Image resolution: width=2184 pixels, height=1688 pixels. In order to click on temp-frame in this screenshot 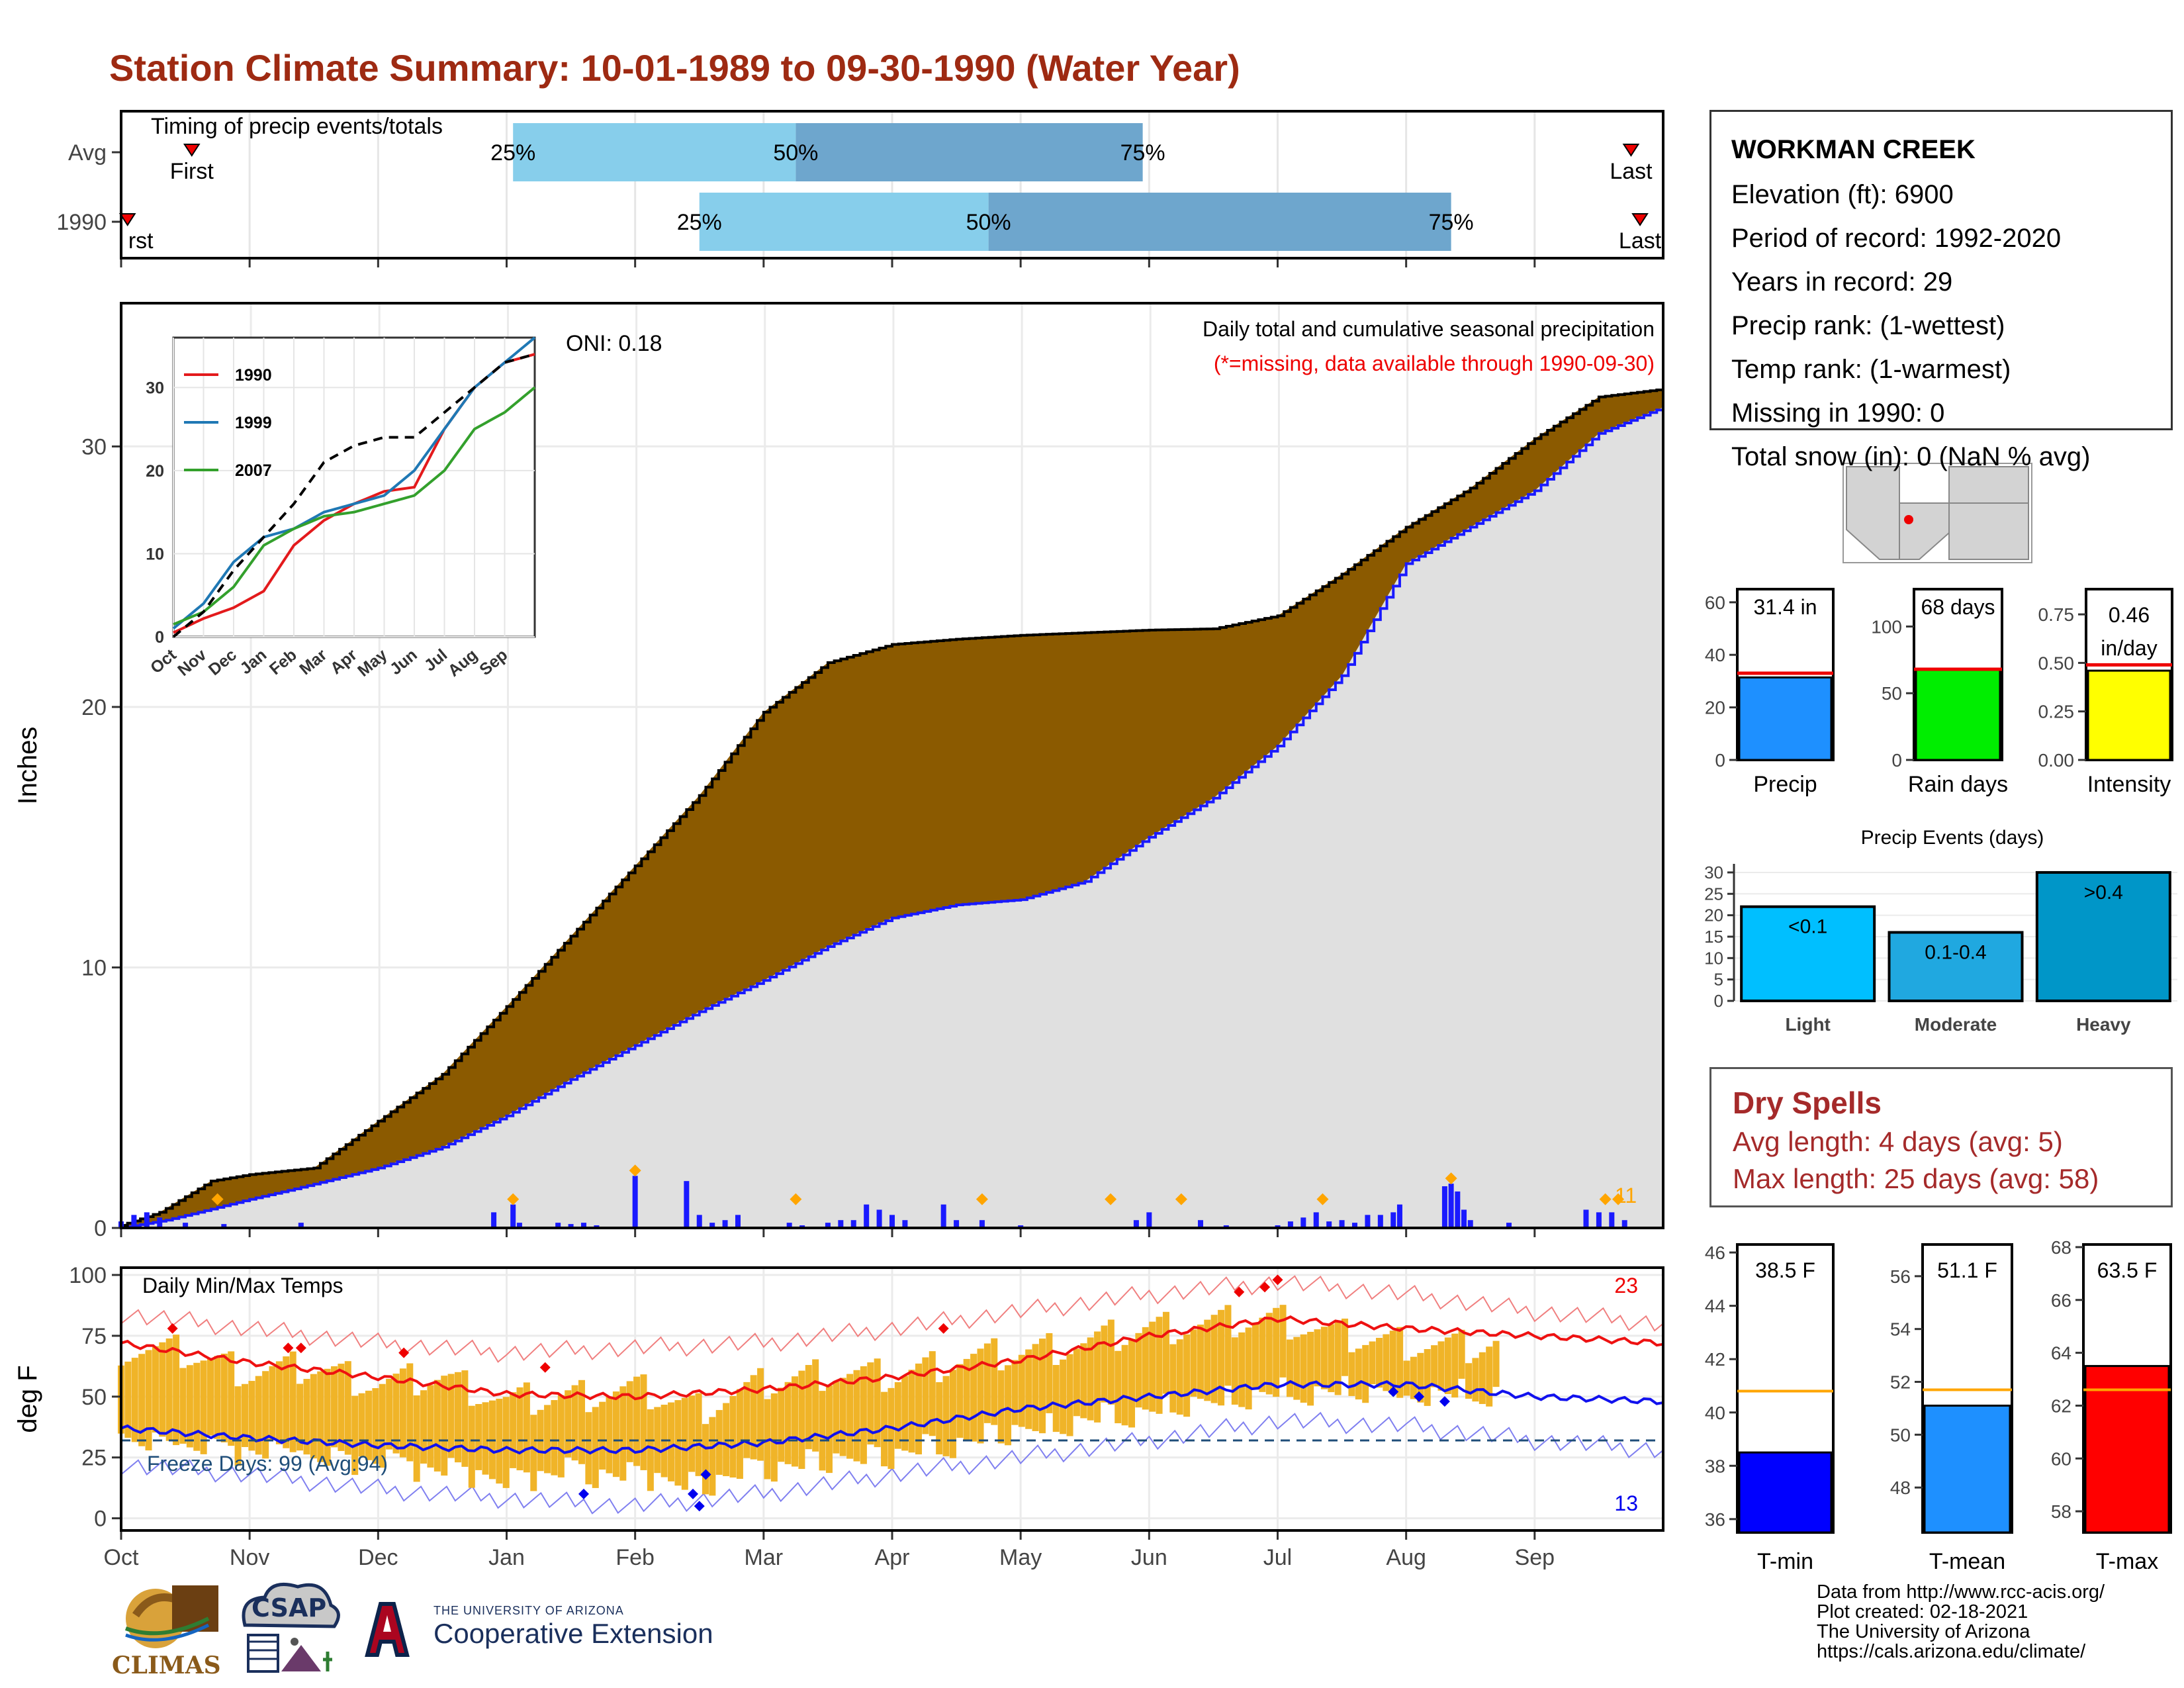, I will do `click(892, 1399)`.